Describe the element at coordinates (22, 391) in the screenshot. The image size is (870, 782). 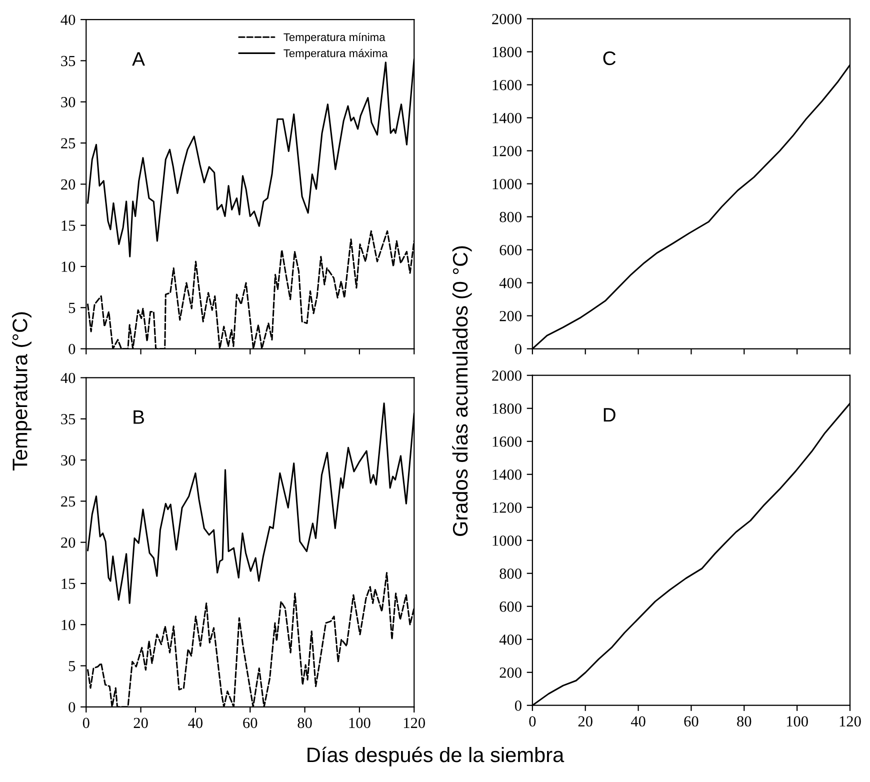
I see `y-axis-title: Temperatura (°C)` at that location.